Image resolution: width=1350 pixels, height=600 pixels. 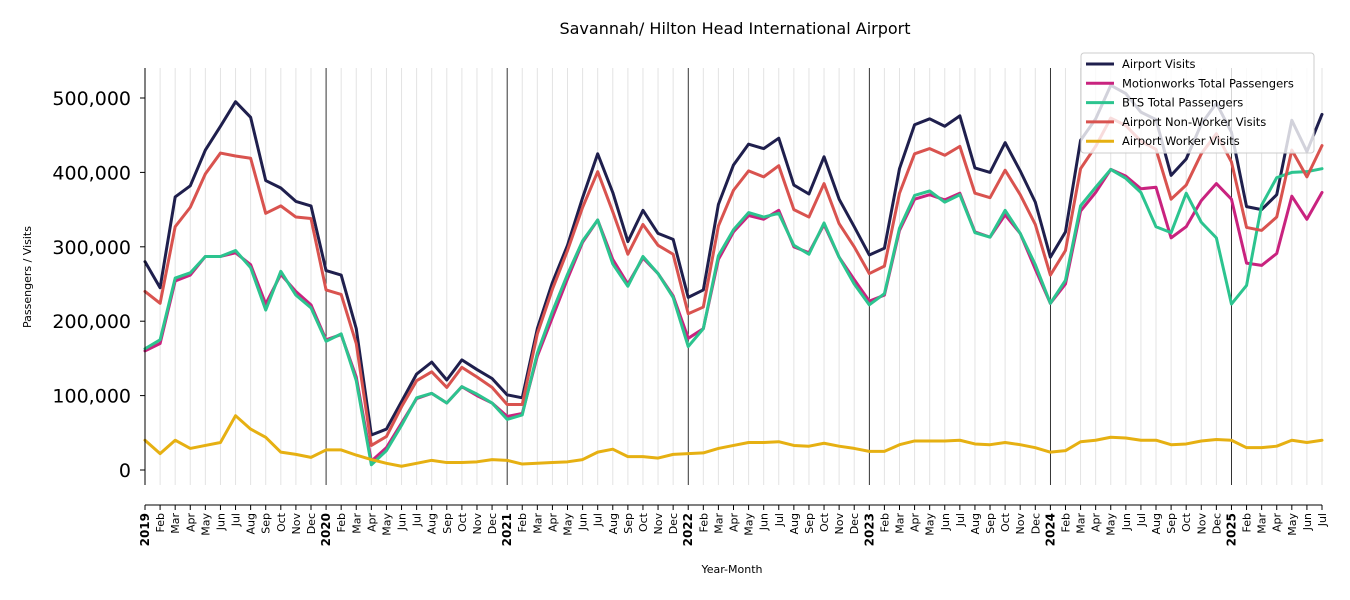 I want to click on y-tick-label: 500,000, so click(x=91, y=99).